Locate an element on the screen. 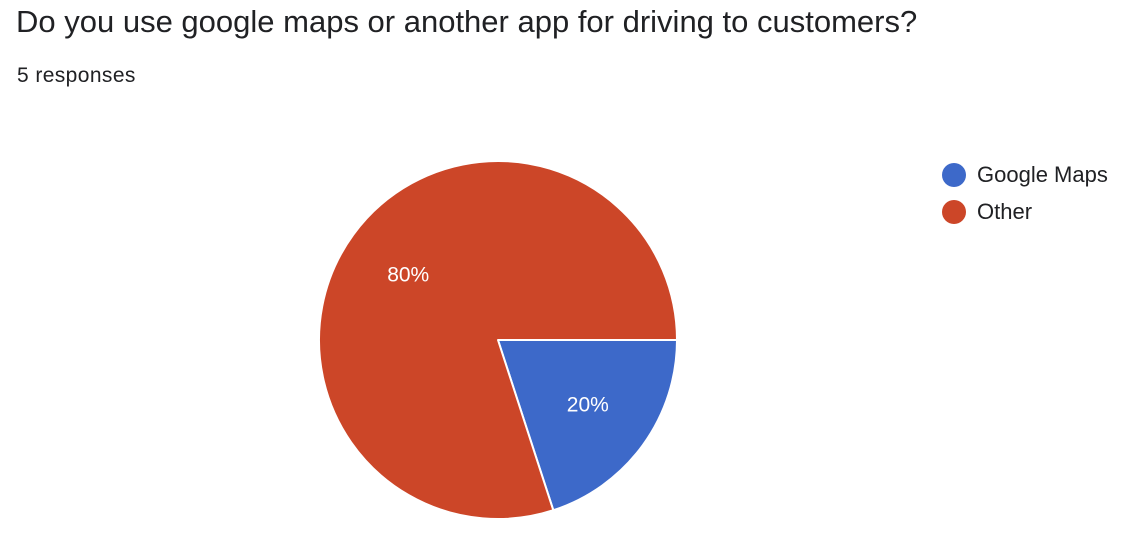  pie-slice-label: 80% is located at coordinates (408, 274).